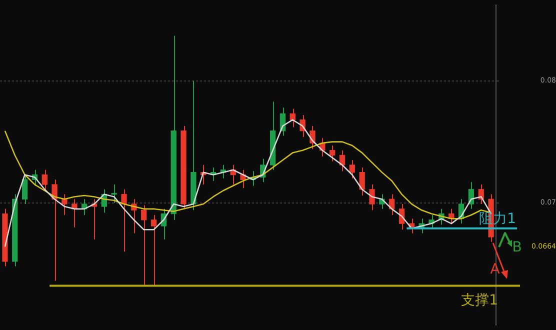  I want to click on text: B, so click(517, 248).